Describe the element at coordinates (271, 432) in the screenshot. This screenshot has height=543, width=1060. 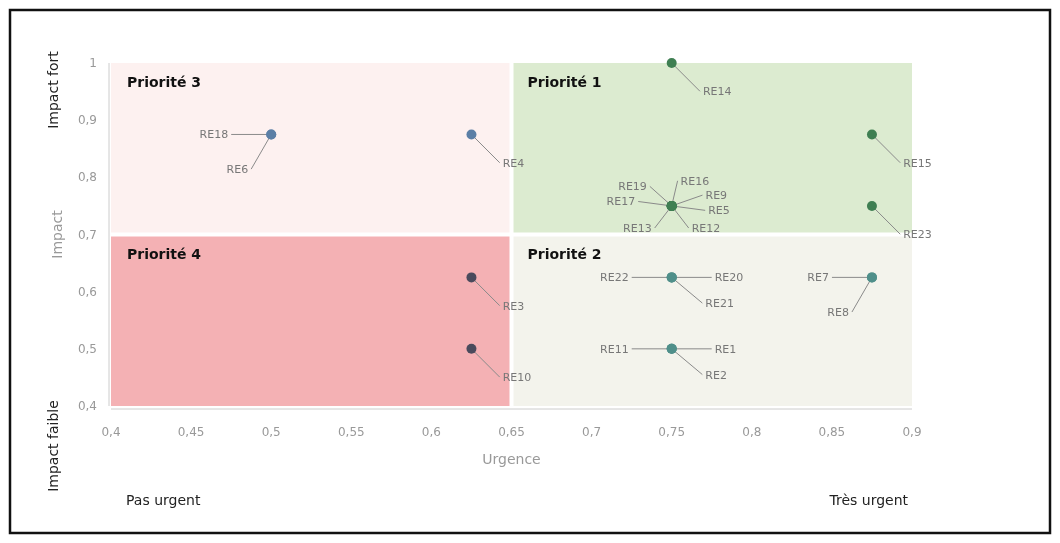
I see `x-tick-label: 0,5` at that location.